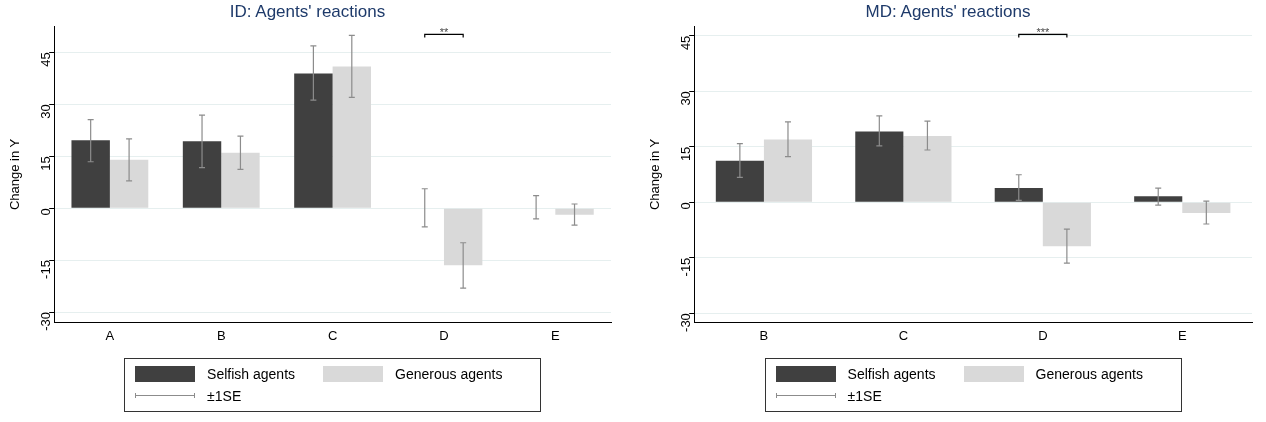 The image size is (1266, 422). What do you see at coordinates (307, 11) in the screenshot?
I see `chart-title: ID: Agents' reactions` at bounding box center [307, 11].